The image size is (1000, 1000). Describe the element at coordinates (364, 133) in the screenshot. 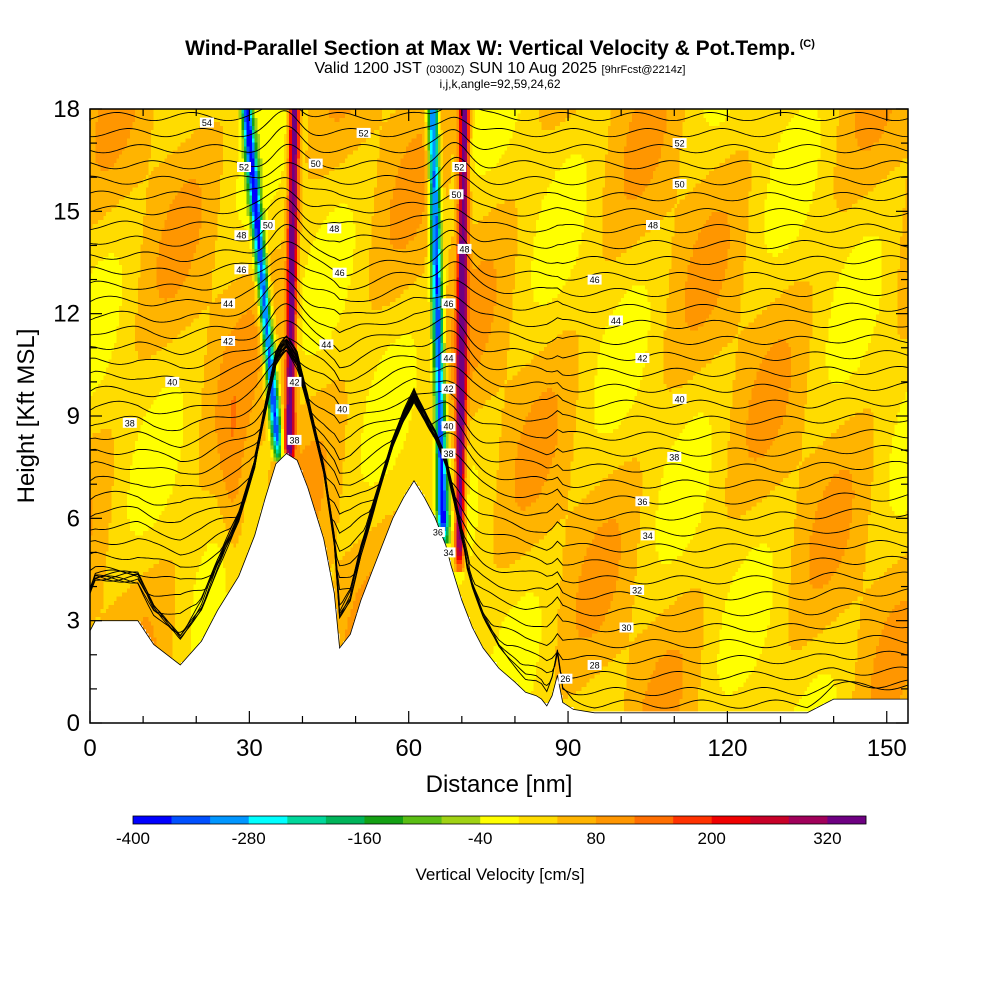

I see `isentrope-label: 52` at that location.